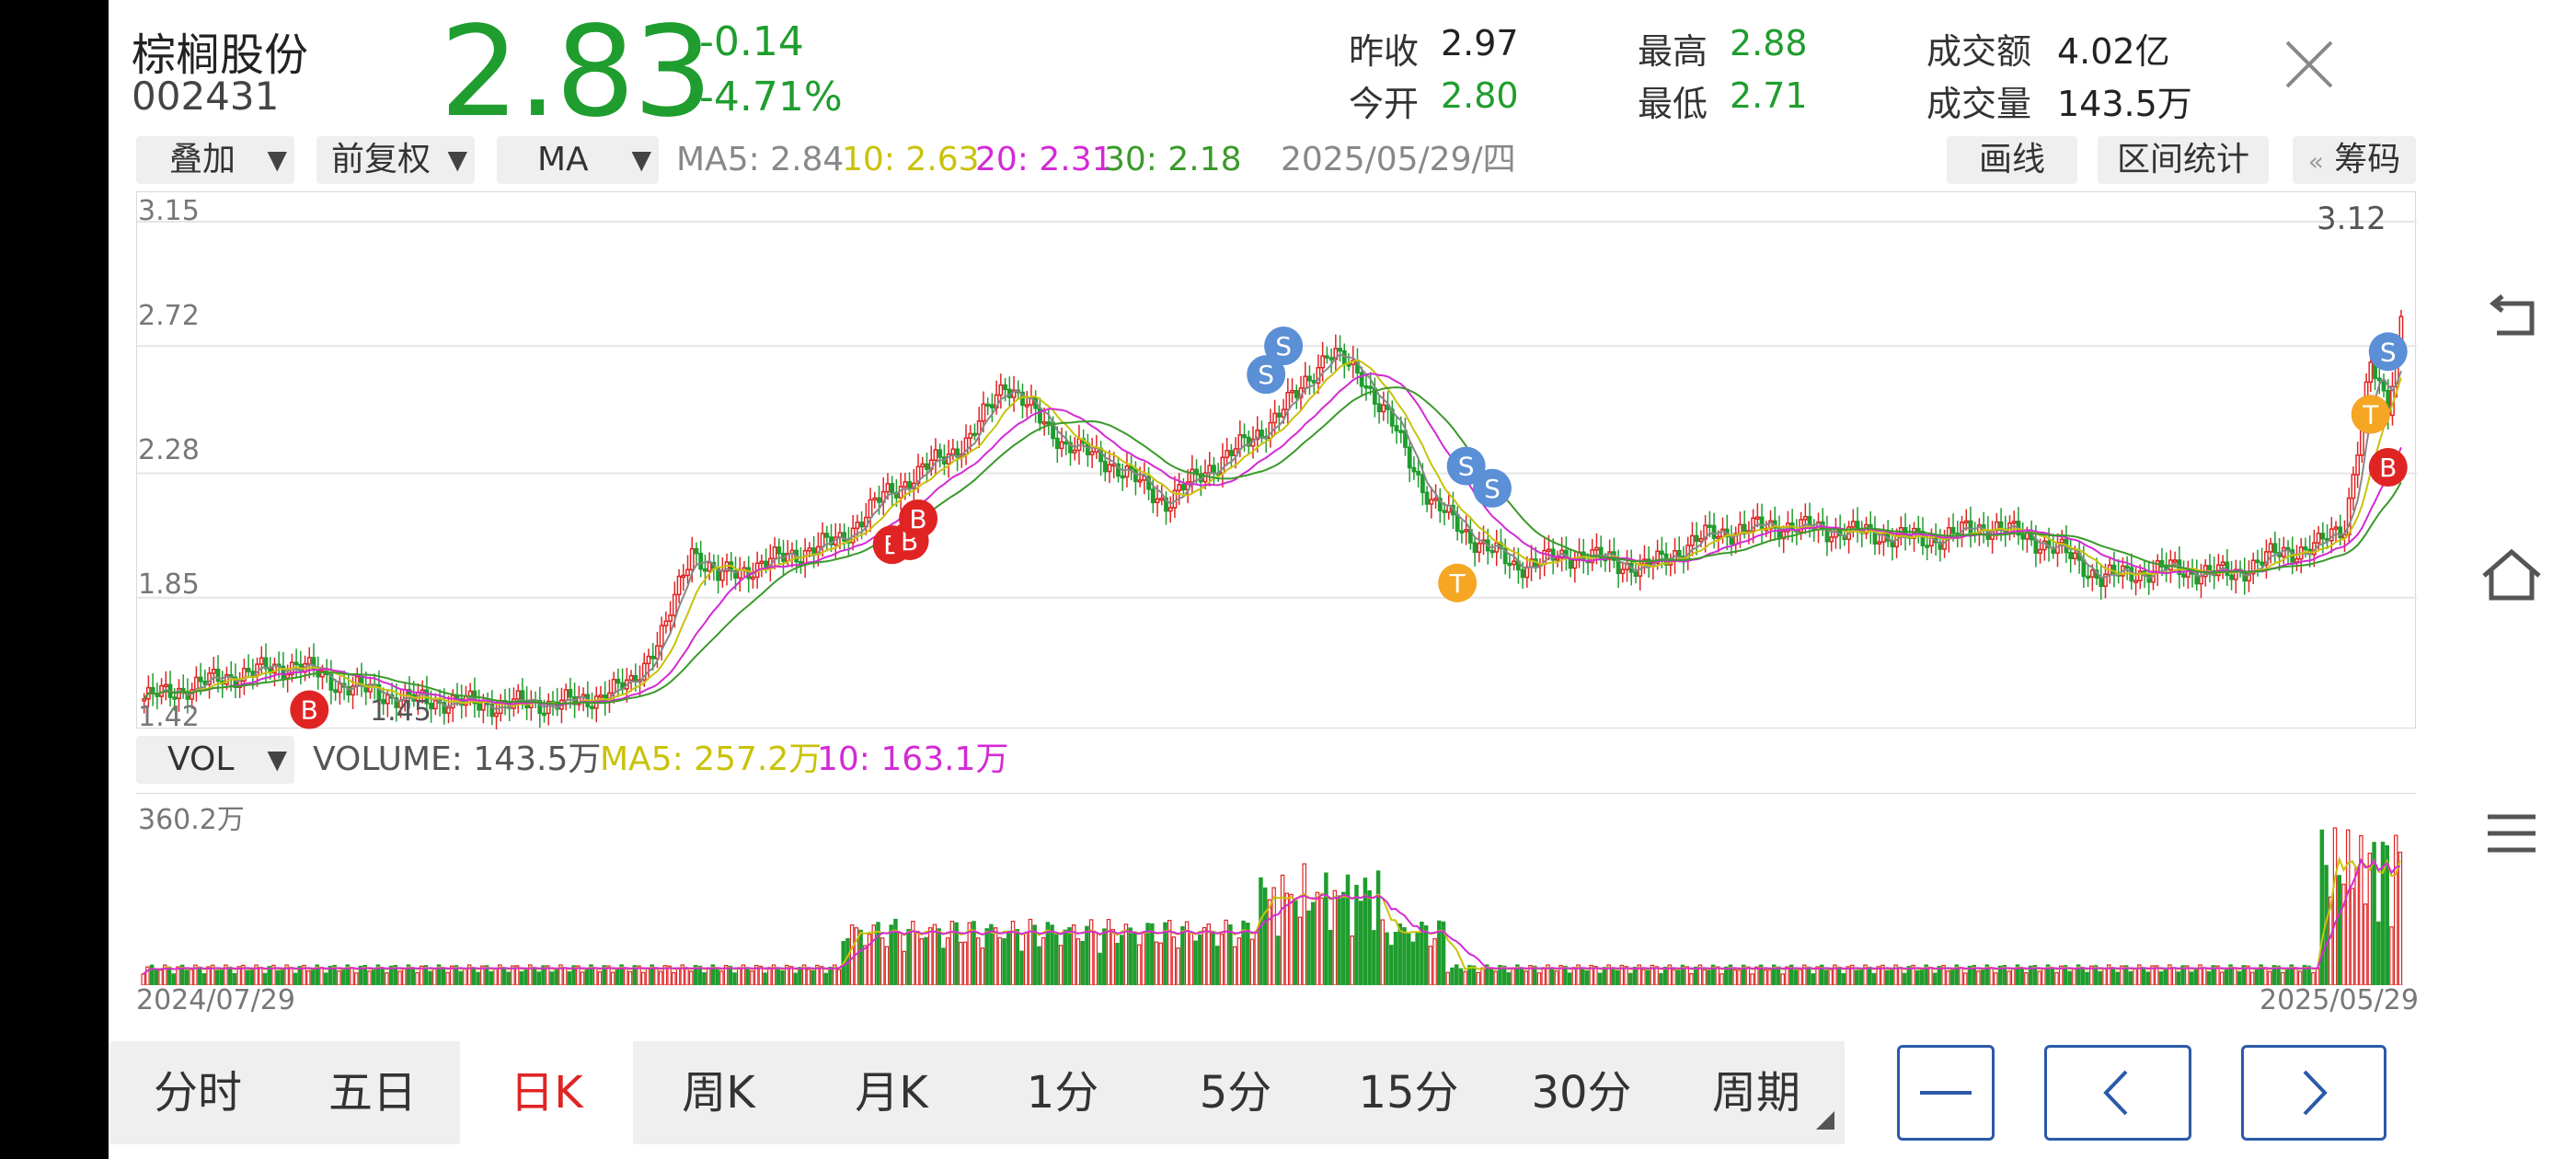  I want to click on volume-chart, so click(1276, 889).